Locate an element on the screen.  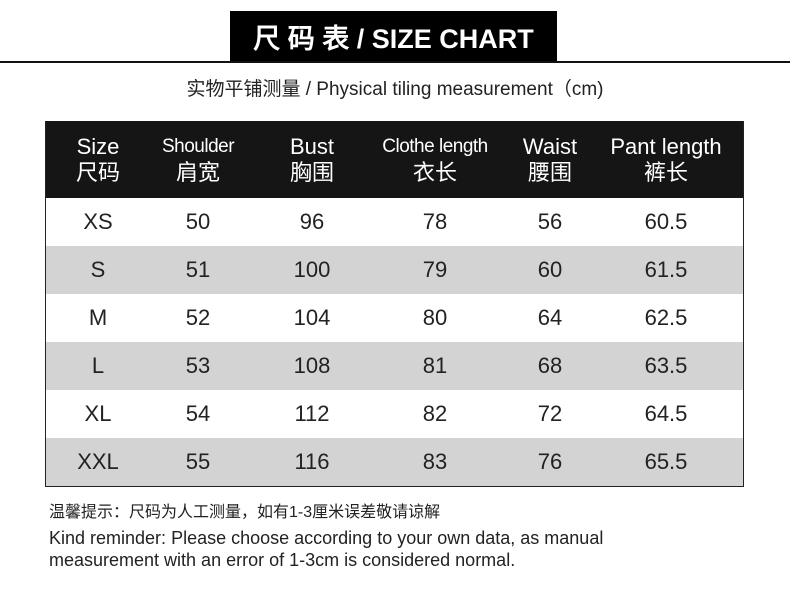
table-cell: XS is located at coordinates (98, 221).